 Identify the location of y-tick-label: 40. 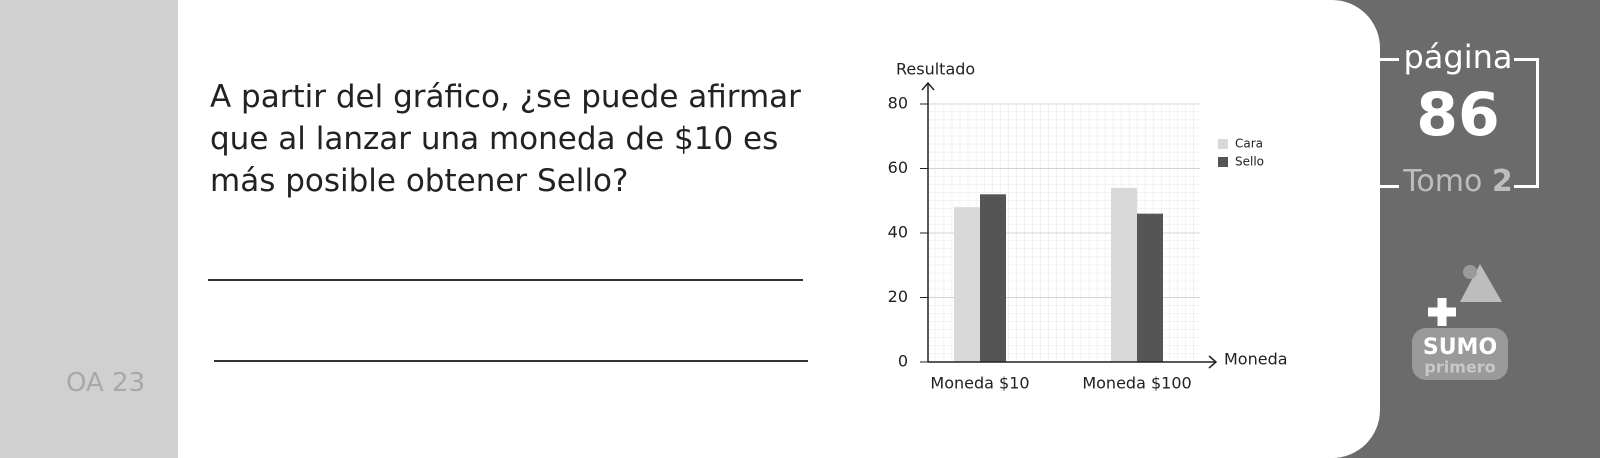
(898, 232).